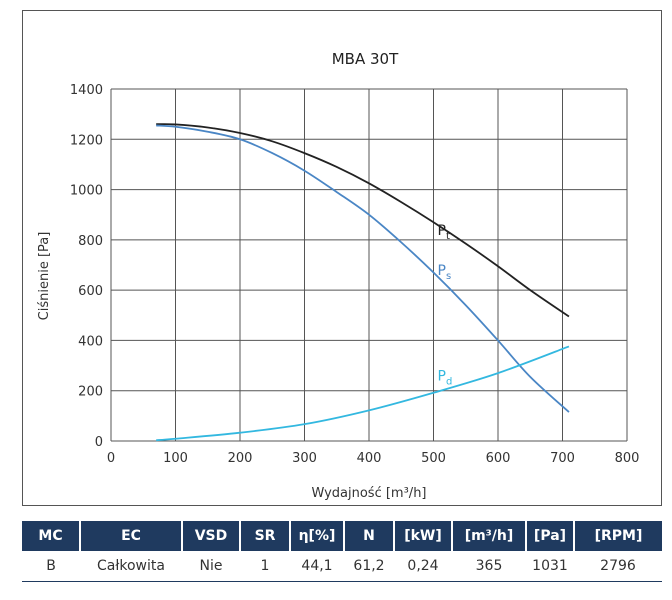 The height and width of the screenshot is (600, 672). What do you see at coordinates (317, 536) in the screenshot?
I see `header-efficiency: η[%]` at bounding box center [317, 536].